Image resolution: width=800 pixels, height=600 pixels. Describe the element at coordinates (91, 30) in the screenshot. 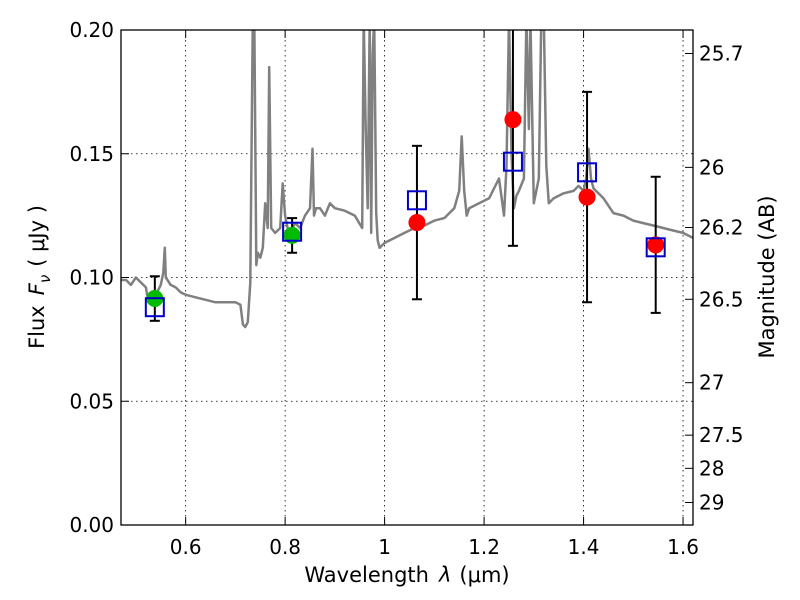

I see `y-tick-label: 0.20` at that location.